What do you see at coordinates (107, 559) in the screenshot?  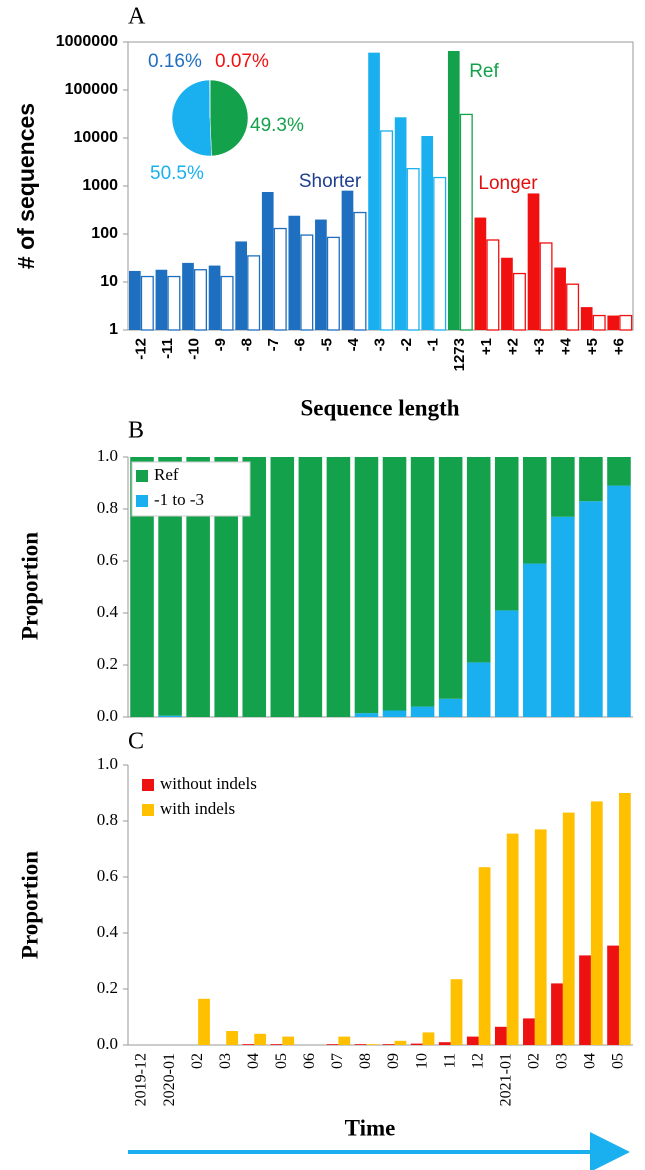 I see `y-tick-label: 0.6` at bounding box center [107, 559].